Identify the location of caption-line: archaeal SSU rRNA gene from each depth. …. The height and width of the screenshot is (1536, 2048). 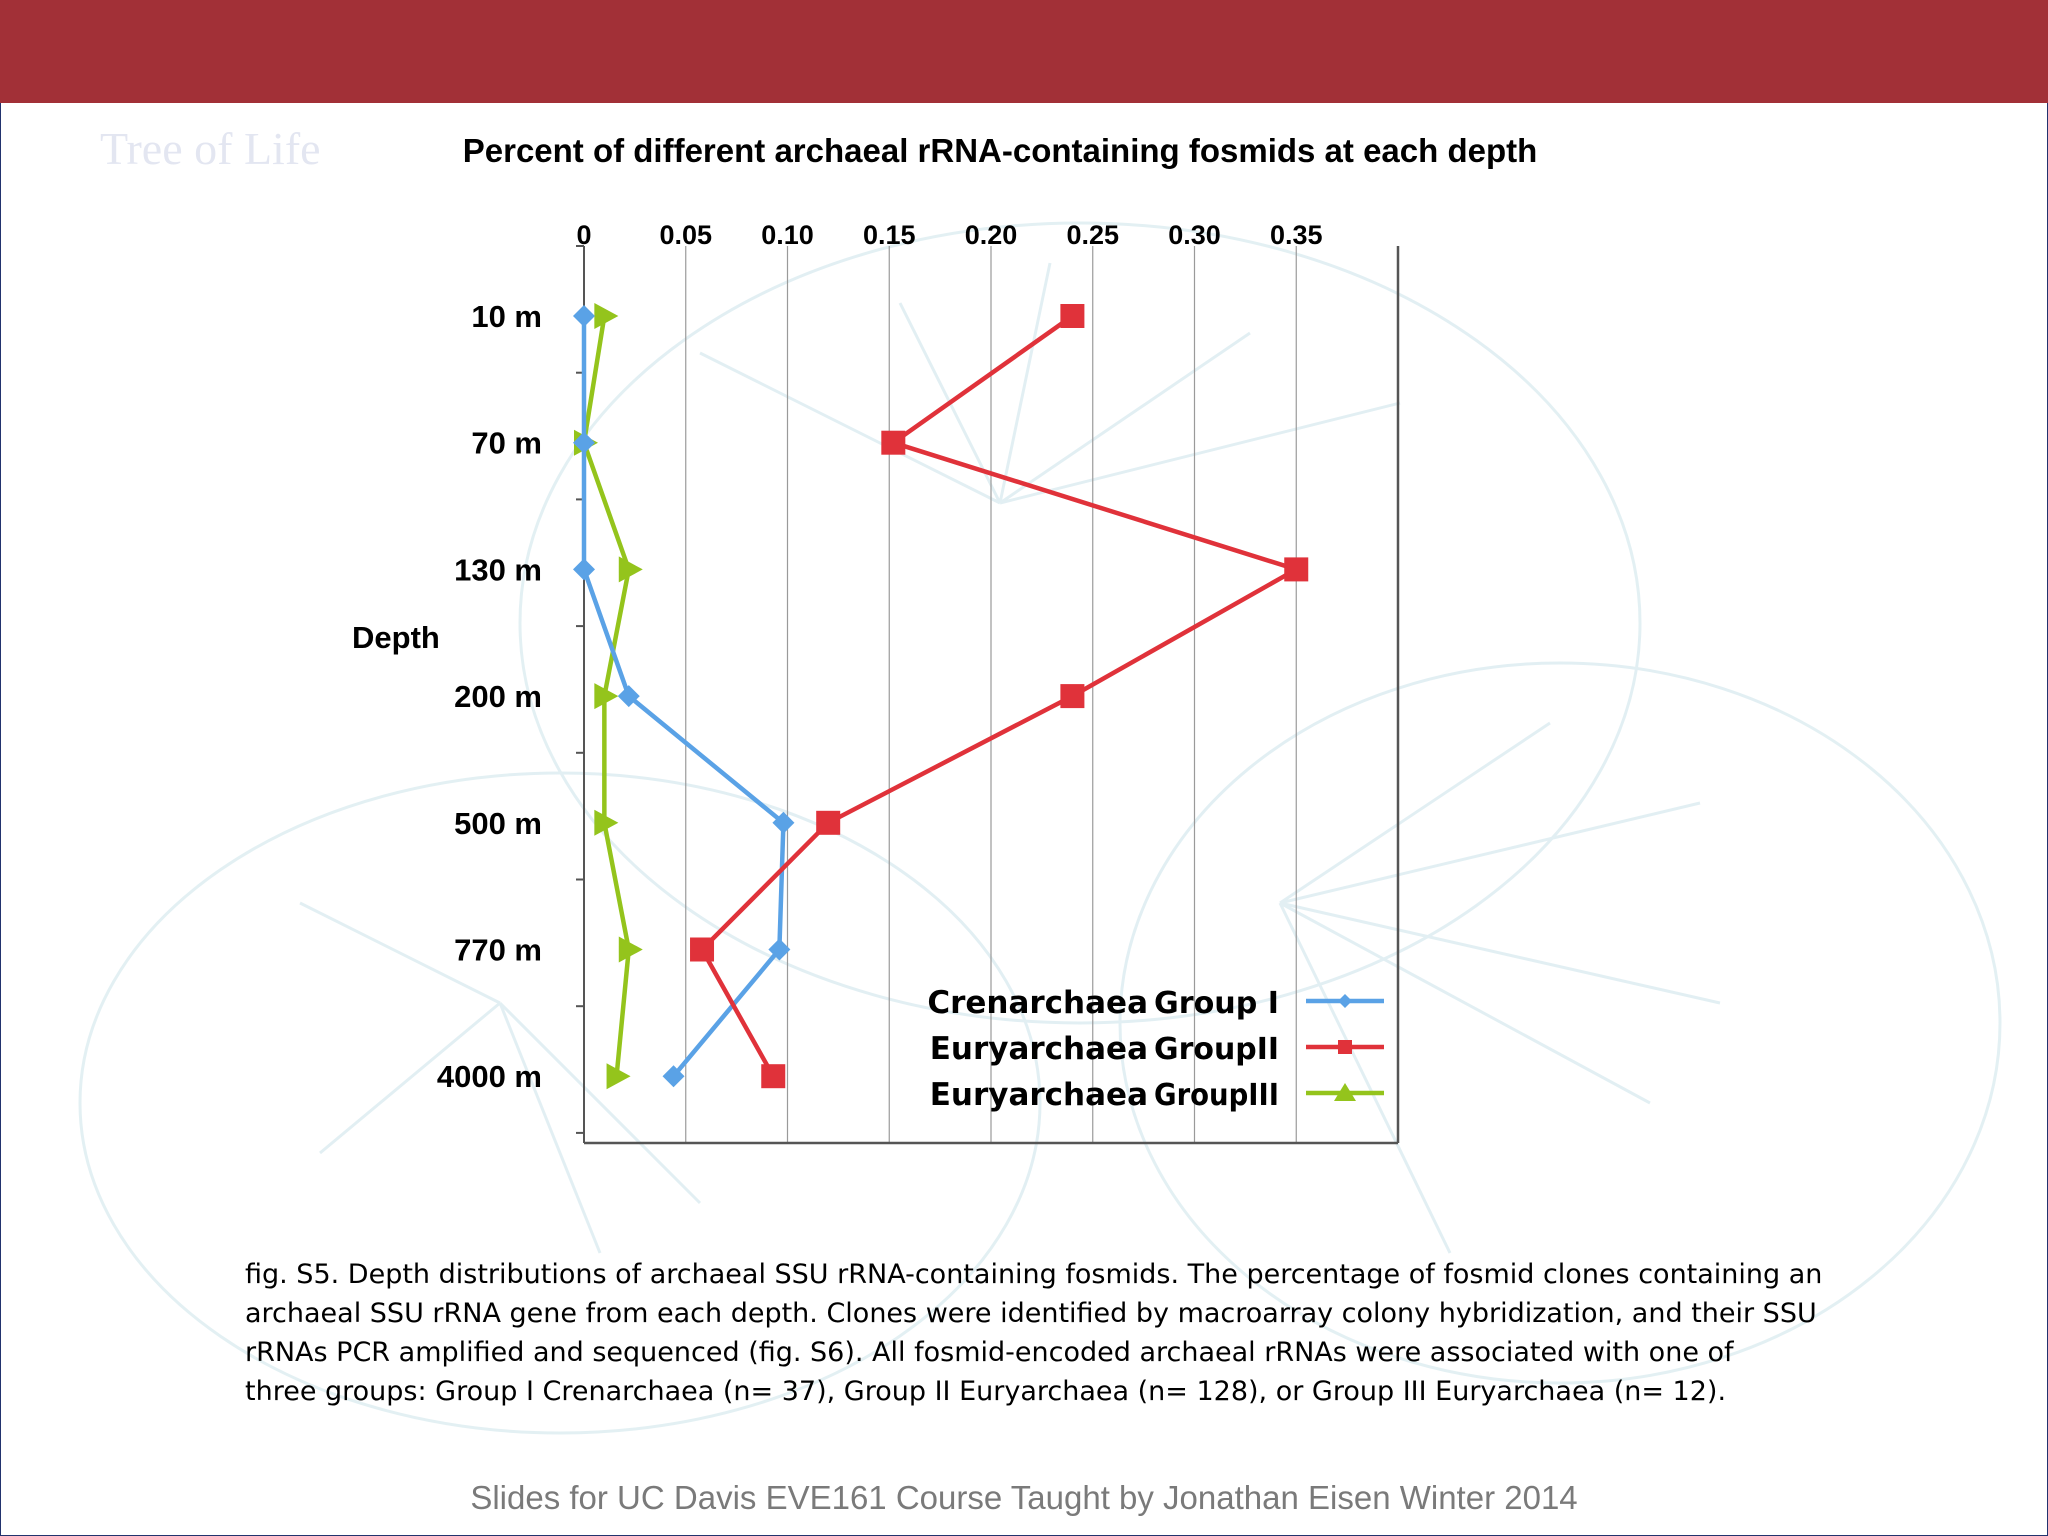
(1031, 1313).